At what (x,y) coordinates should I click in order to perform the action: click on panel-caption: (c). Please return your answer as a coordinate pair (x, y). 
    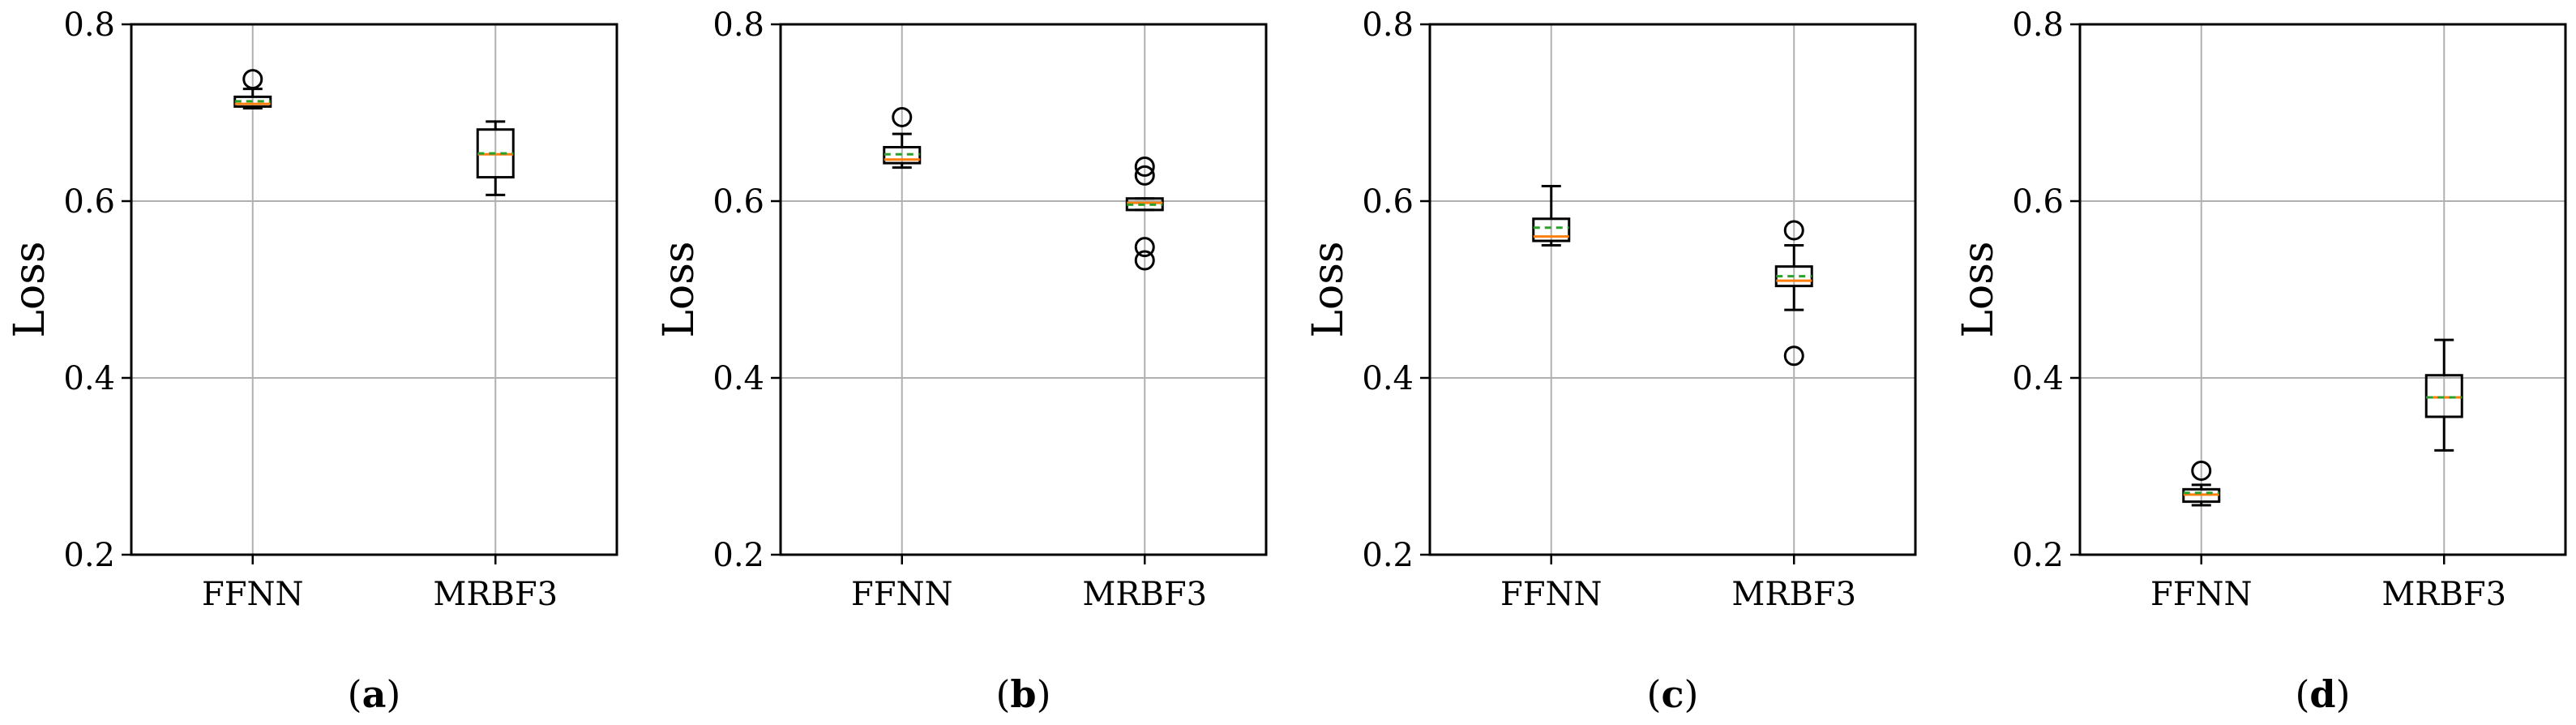
    Looking at the image, I should click on (1673, 694).